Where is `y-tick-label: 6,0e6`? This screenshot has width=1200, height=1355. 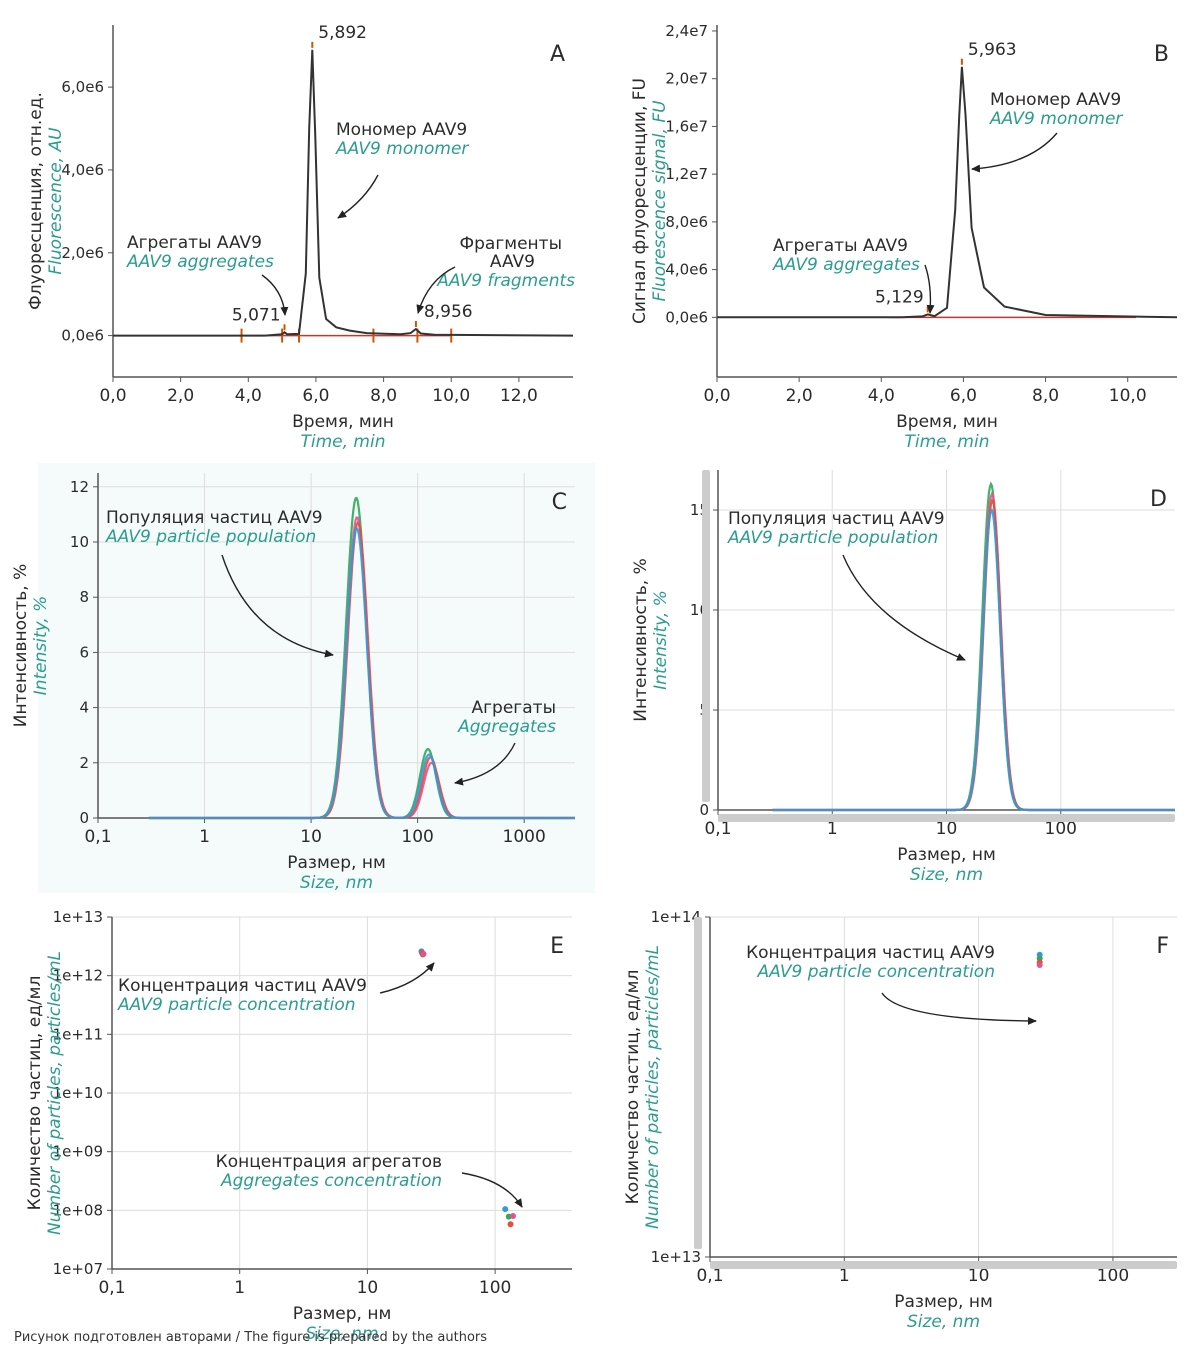
y-tick-label: 6,0e6 is located at coordinates (82, 87).